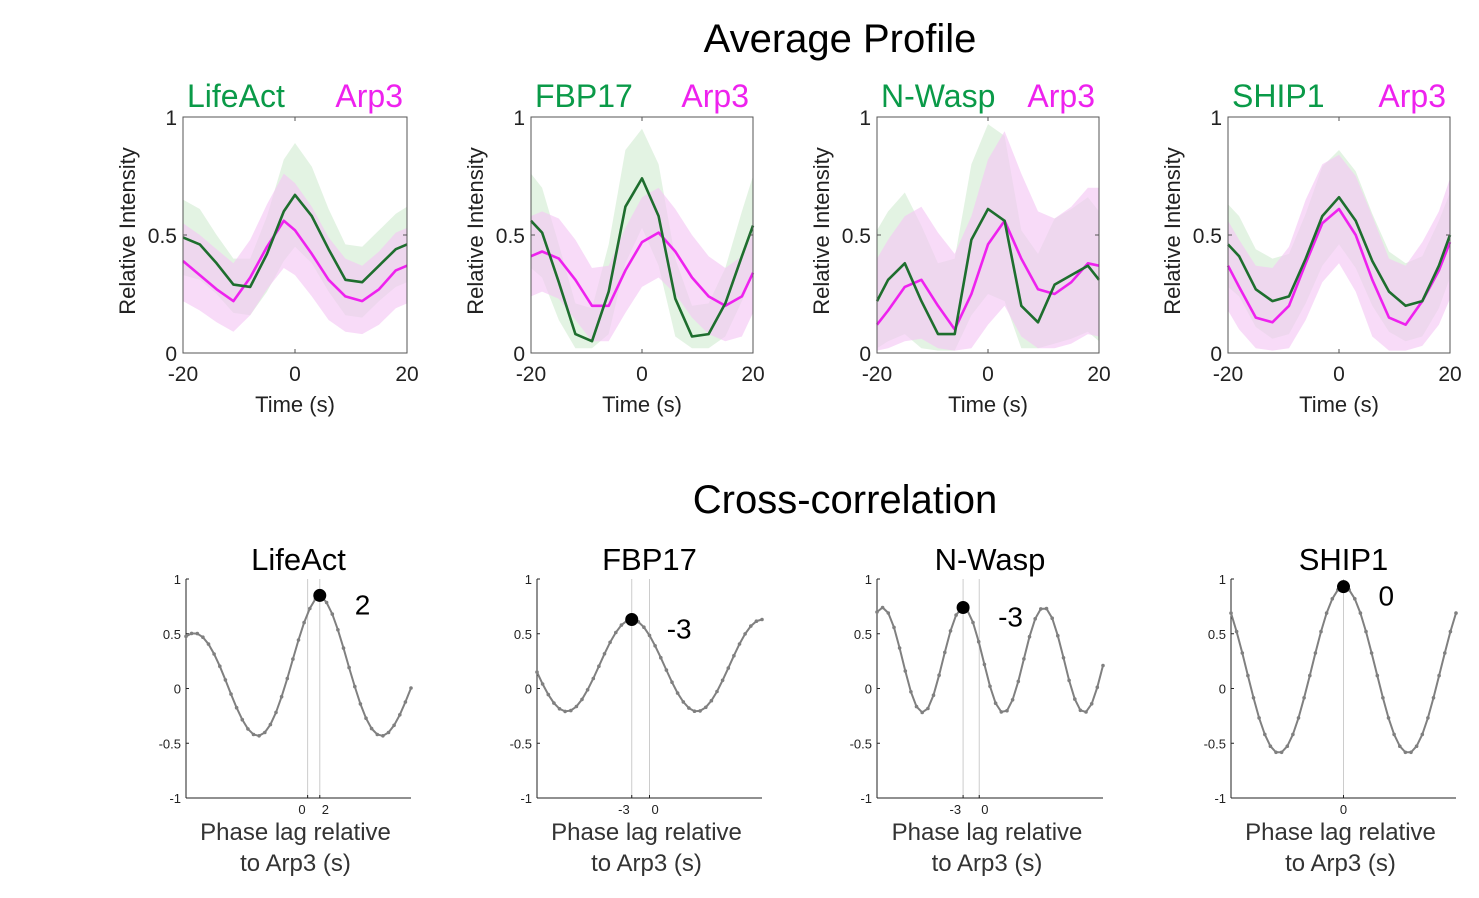 The width and height of the screenshot is (1479, 898). What do you see at coordinates (715, 96) in the screenshot?
I see `legend-arp3-label: Arp3` at bounding box center [715, 96].